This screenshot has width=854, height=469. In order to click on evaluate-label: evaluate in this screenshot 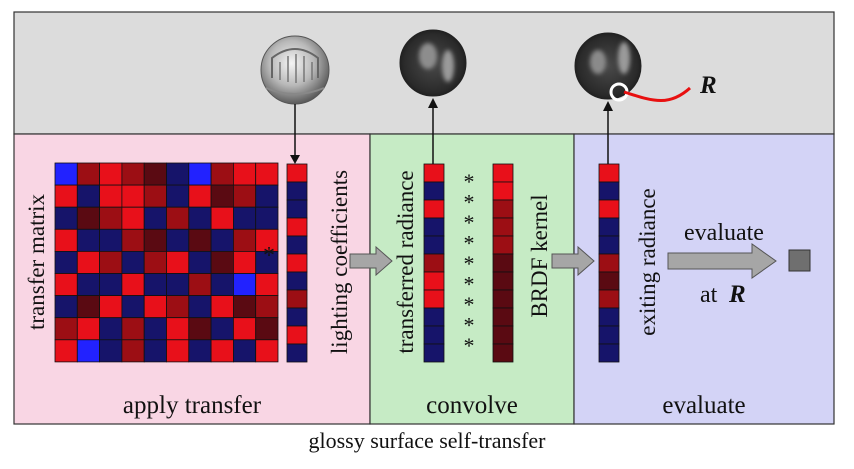, I will do `click(703, 405)`.